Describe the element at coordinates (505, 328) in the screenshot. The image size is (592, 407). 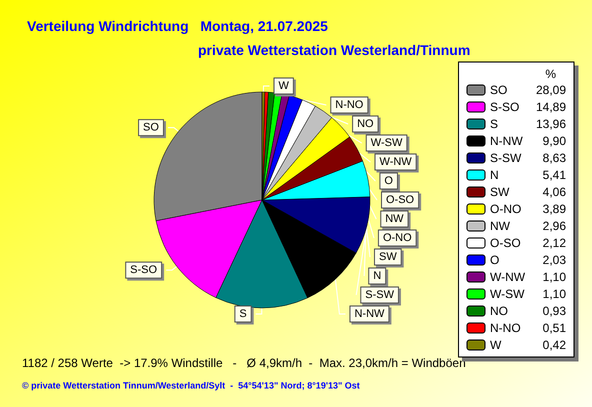
I see `legend-label: N-NO` at that location.